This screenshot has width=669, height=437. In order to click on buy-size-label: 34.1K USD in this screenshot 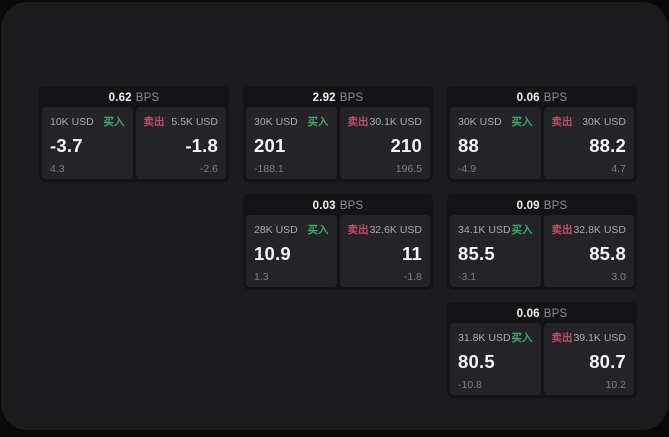, I will do `click(484, 229)`.